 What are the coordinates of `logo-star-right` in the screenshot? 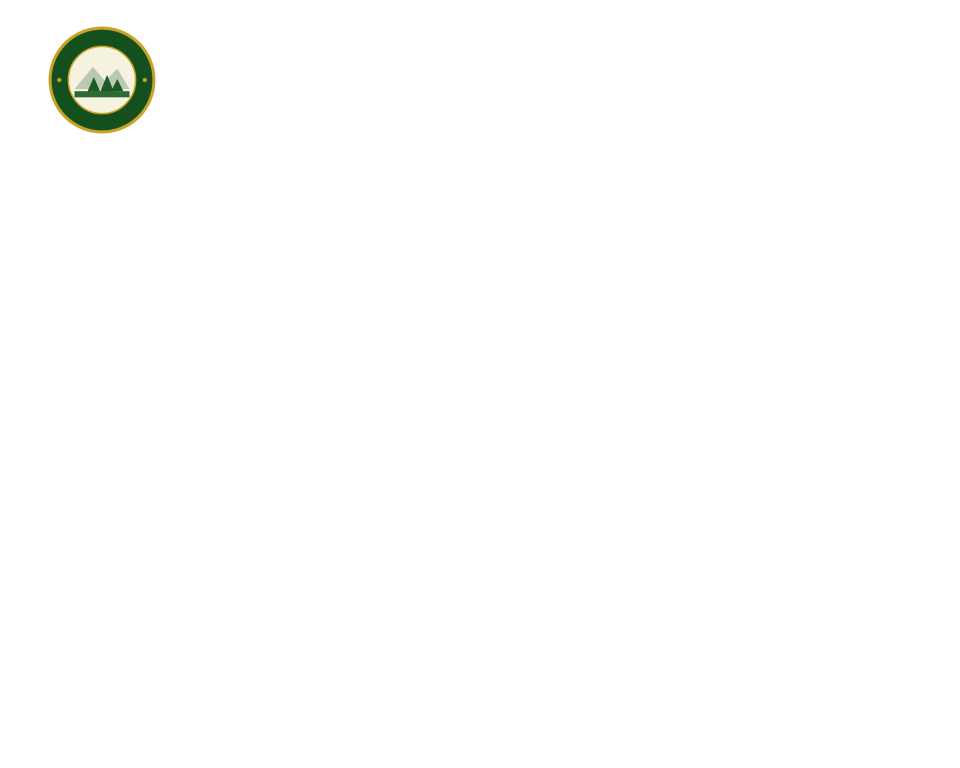 It's located at (144, 80).